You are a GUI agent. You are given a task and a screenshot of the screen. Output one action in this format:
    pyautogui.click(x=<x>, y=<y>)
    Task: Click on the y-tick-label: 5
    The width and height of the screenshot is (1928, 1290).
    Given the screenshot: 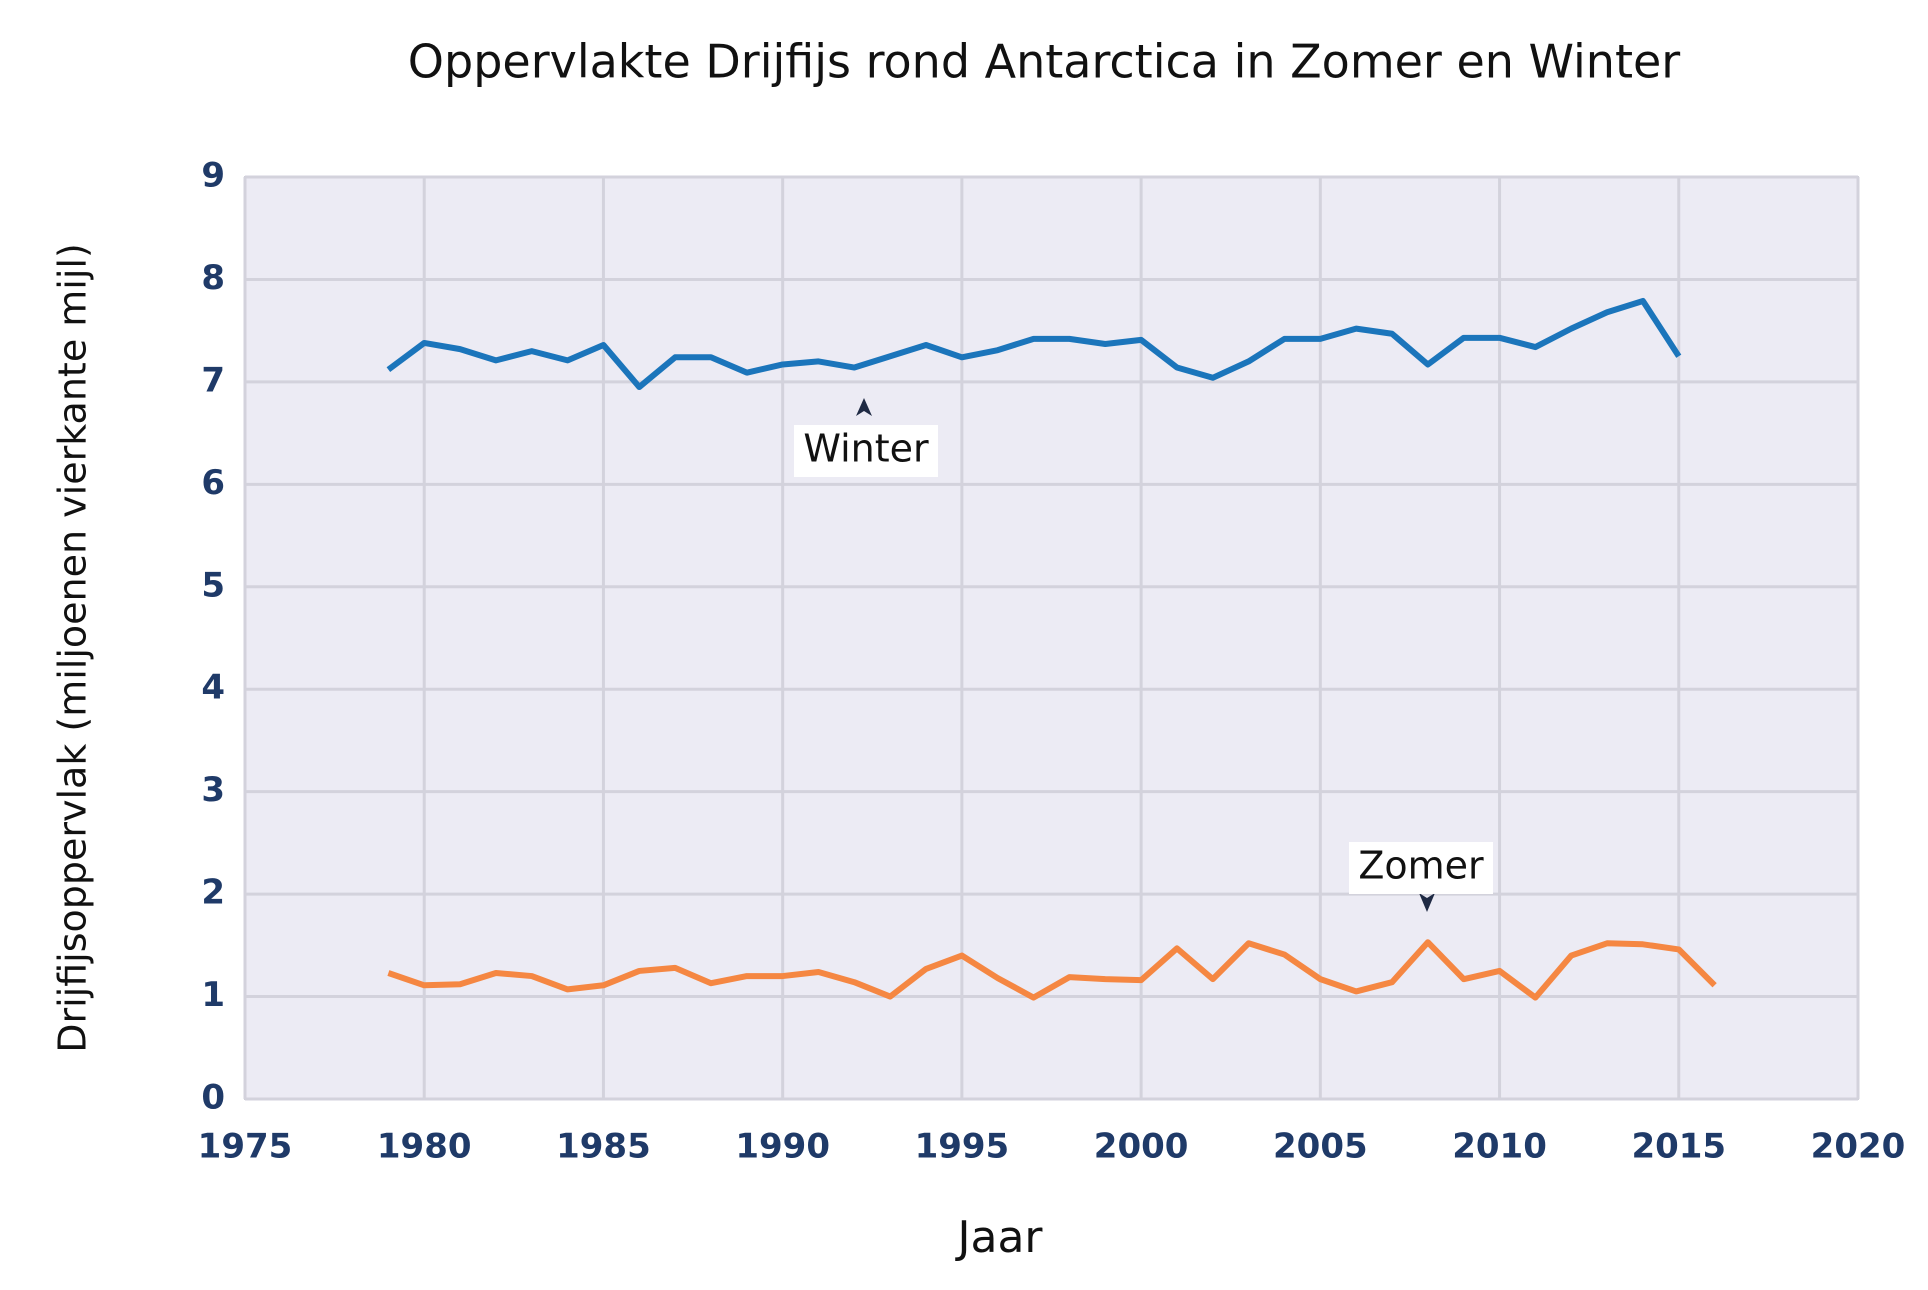 What is the action you would take?
    pyautogui.click(x=213, y=585)
    